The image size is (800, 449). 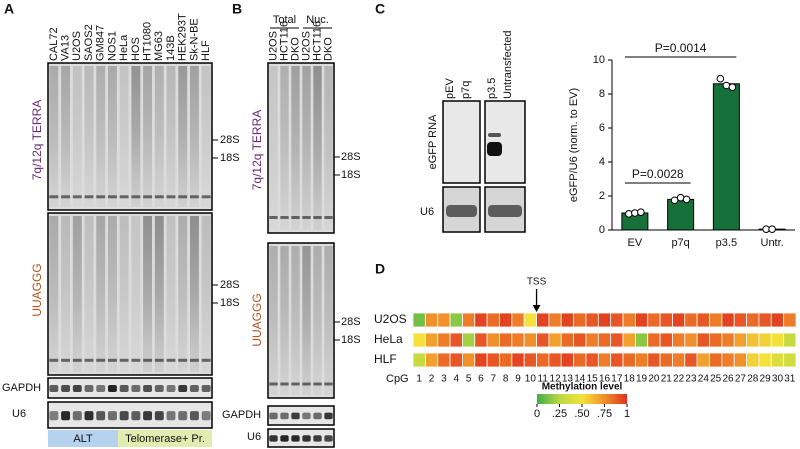 I want to click on label: 15, so click(x=593, y=379).